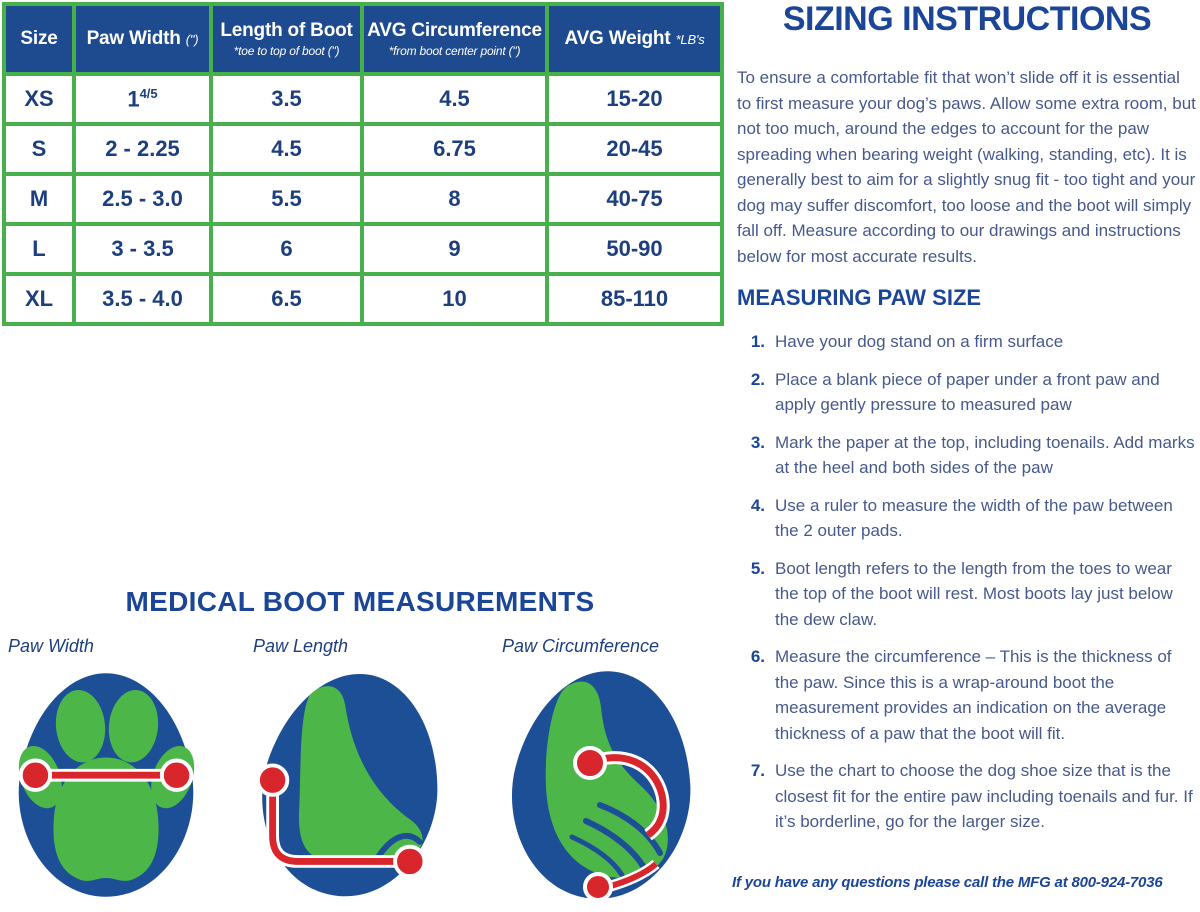 The height and width of the screenshot is (912, 1200). I want to click on step-item-1: 1. Have your dog stand on a firm surface, so click(967, 342).